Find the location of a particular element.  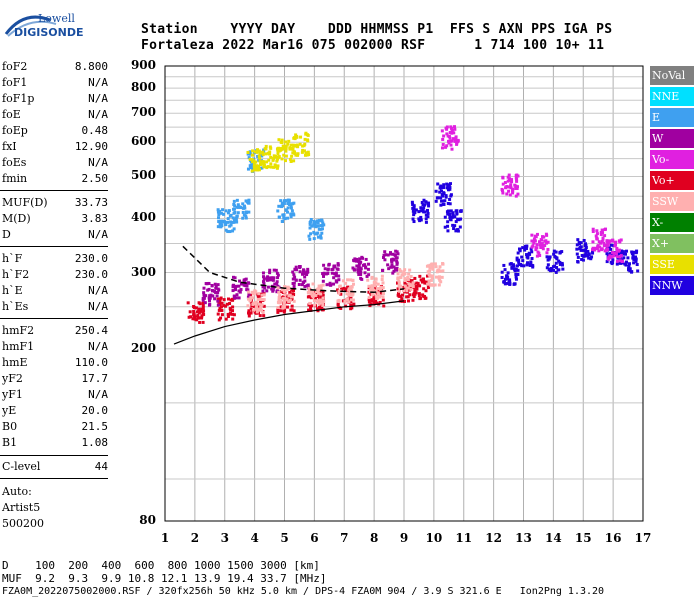

x-tick-label: 6 is located at coordinates (314, 538).